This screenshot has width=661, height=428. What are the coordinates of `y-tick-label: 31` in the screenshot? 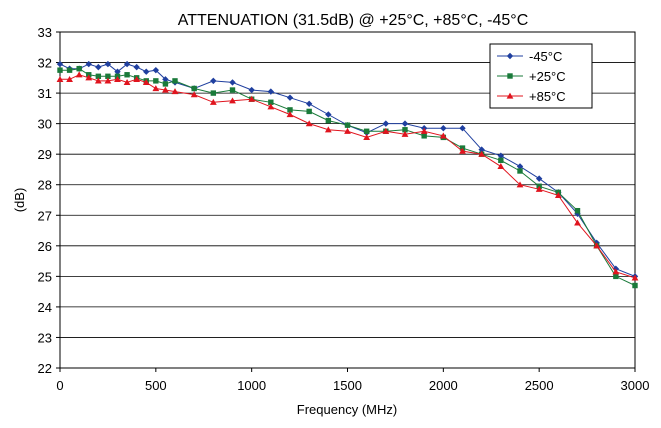 It's located at (45, 93).